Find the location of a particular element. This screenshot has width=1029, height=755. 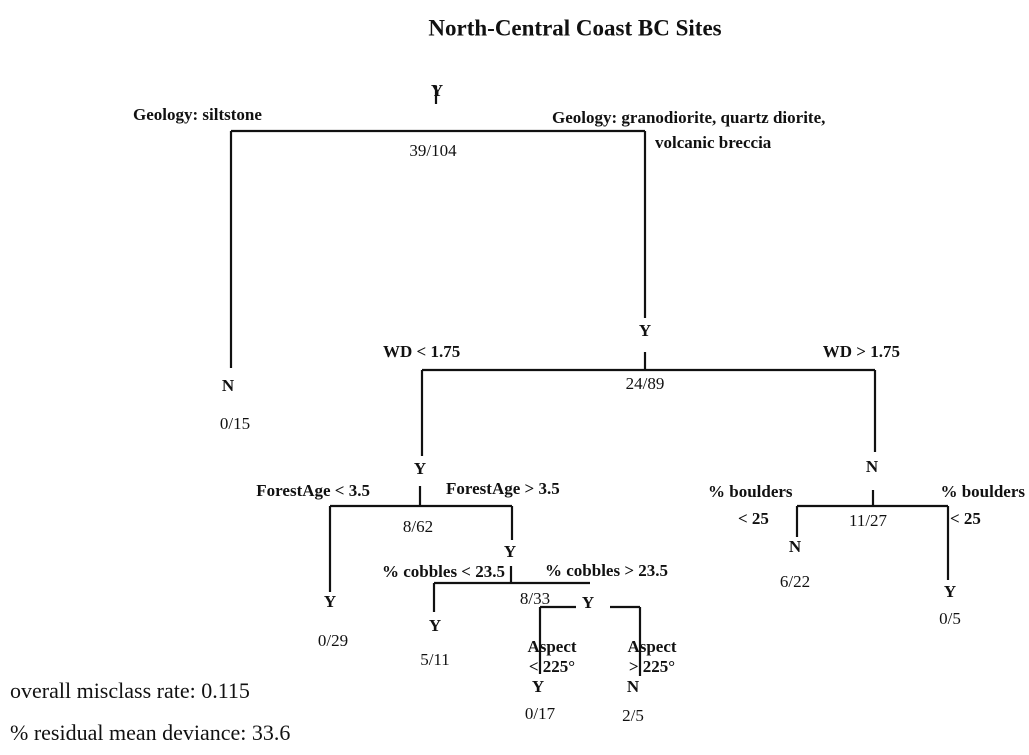

footer-line: overall misclass rate: 0.115 is located at coordinates (130, 690).